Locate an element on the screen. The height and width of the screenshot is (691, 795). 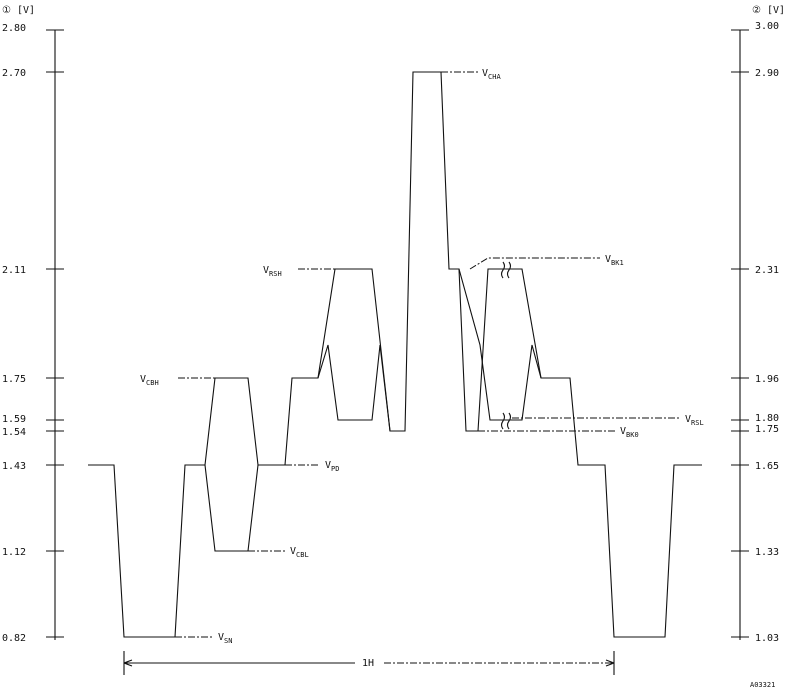
left-axis-title: ① [V] is located at coordinates (18, 10).